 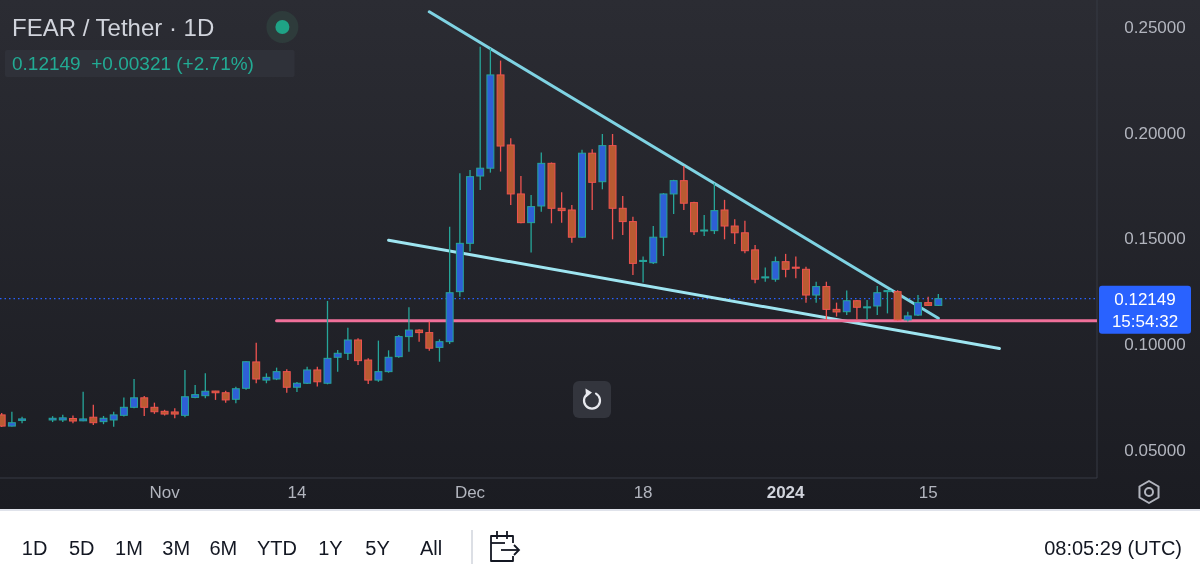 I want to click on x-tick-label: 2024, so click(x=786, y=492).